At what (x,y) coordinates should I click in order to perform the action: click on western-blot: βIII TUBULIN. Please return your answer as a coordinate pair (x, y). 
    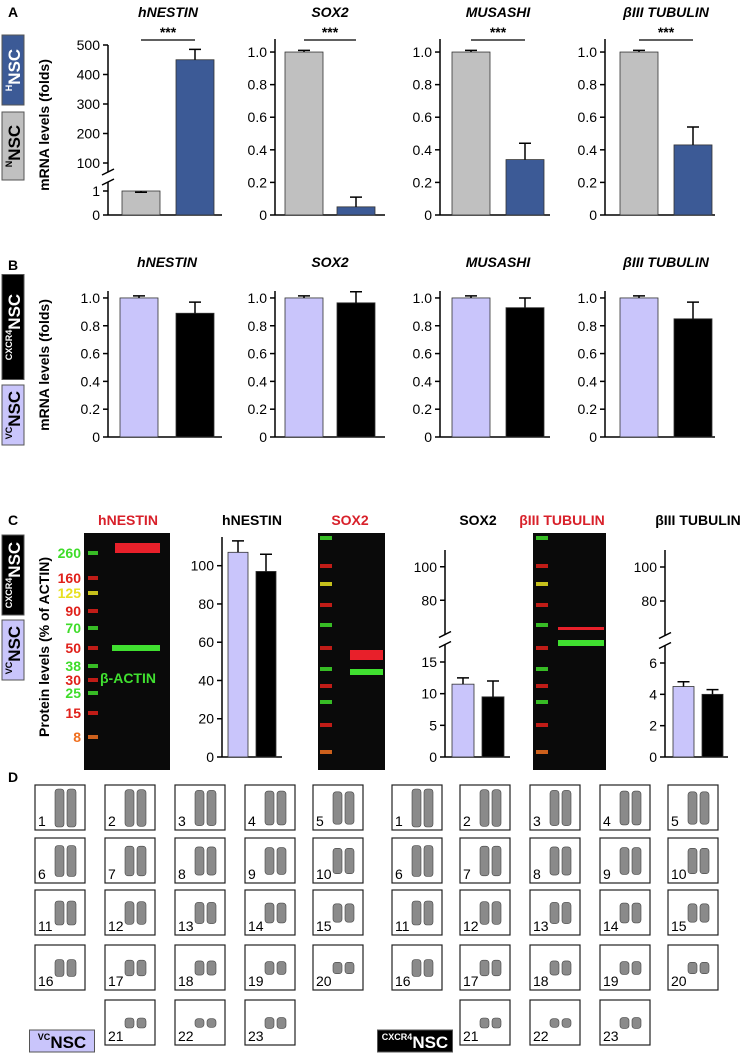
    Looking at the image, I should click on (562, 641).